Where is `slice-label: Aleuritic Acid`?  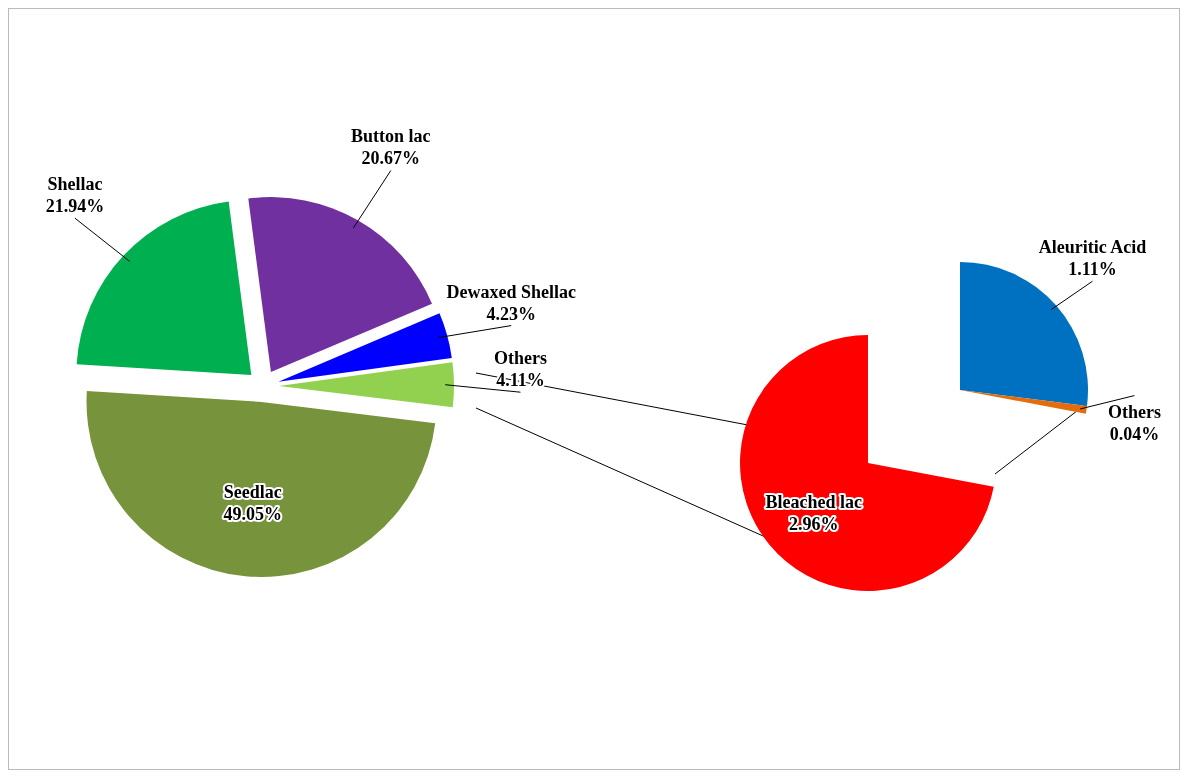 slice-label: Aleuritic Acid is located at coordinates (1092, 247).